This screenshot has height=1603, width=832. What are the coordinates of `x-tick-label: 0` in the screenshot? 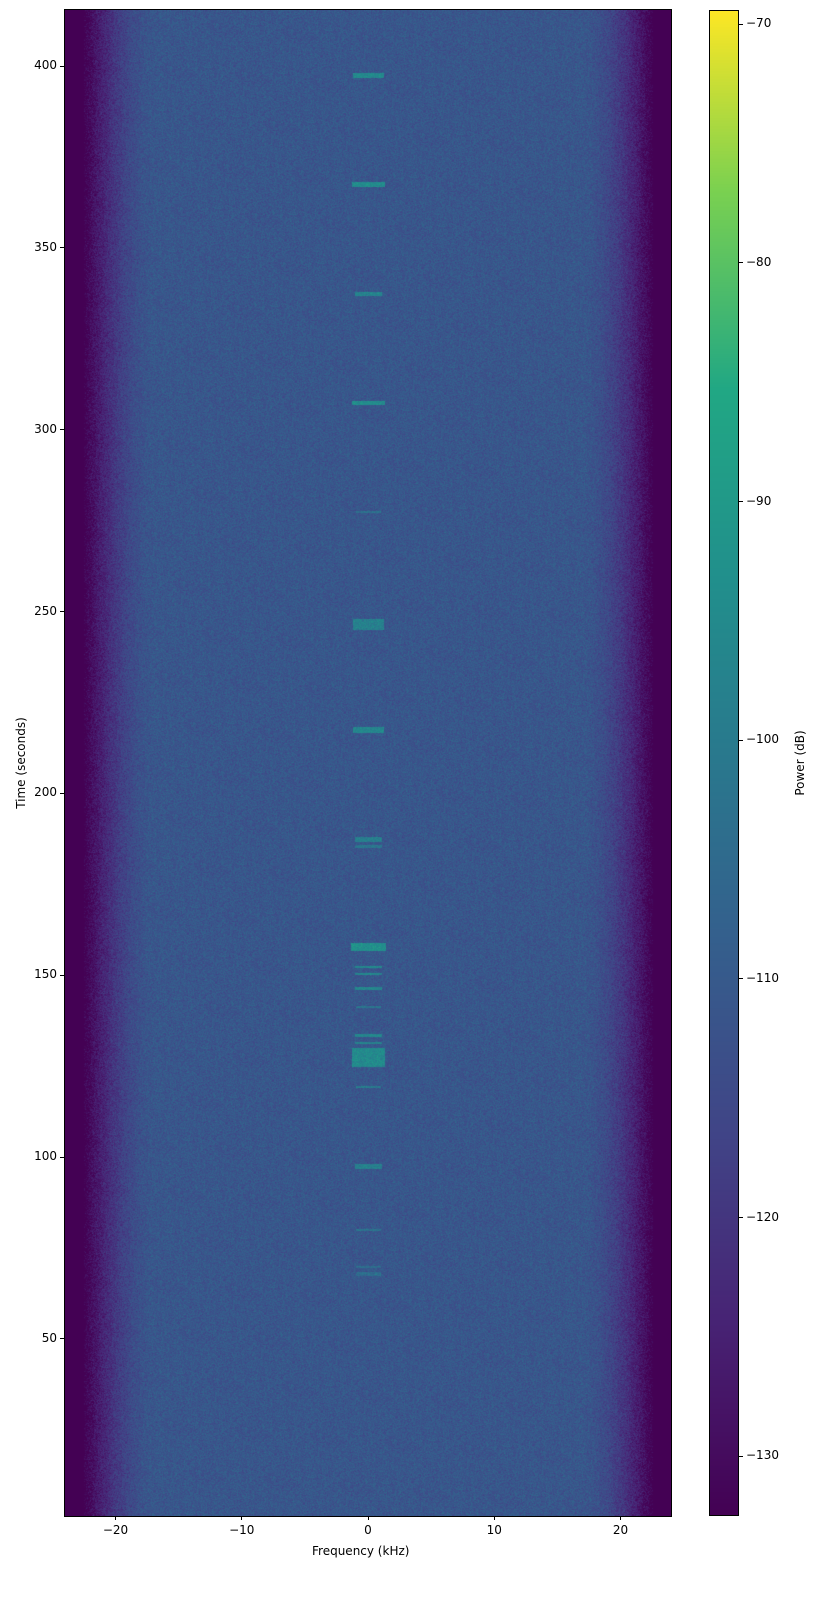 It's located at (368, 1530).